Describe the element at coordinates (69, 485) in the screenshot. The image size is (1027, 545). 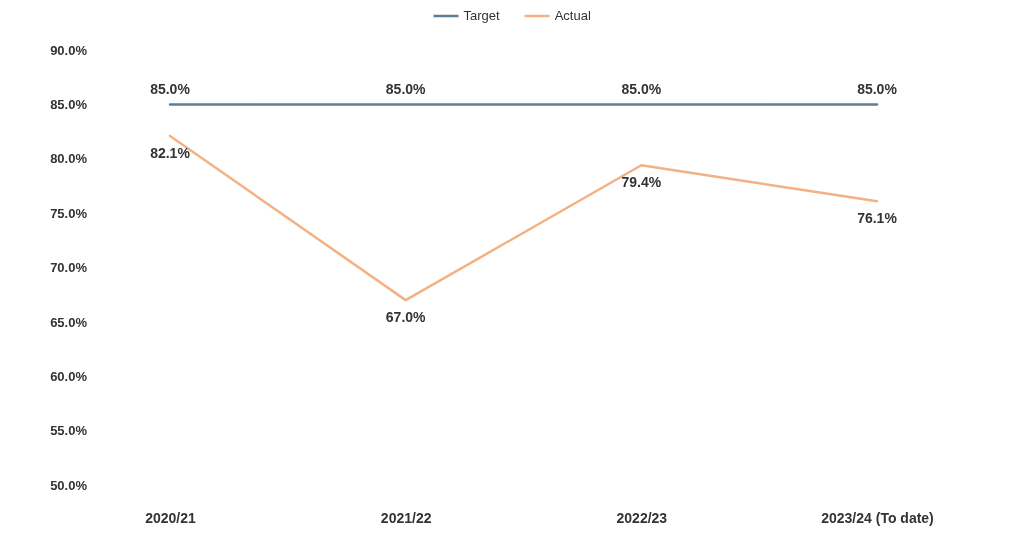
I see `y-tick-label: 50.0%` at that location.